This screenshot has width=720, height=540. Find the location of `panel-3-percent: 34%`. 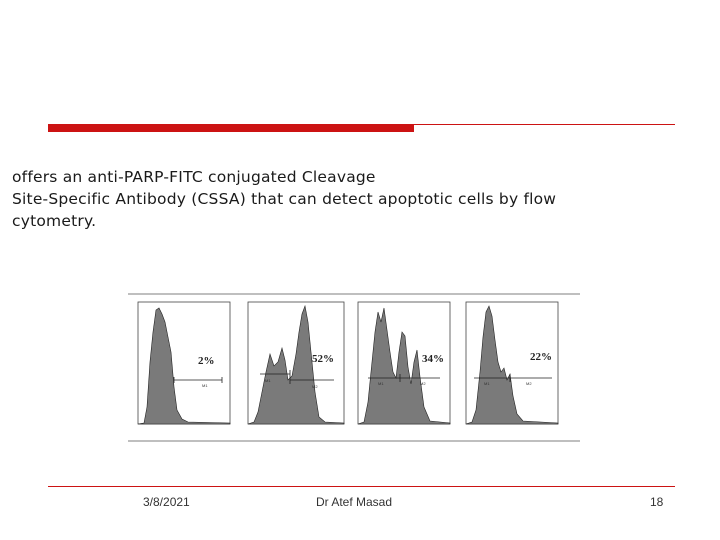

panel-3-percent: 34% is located at coordinates (433, 359).